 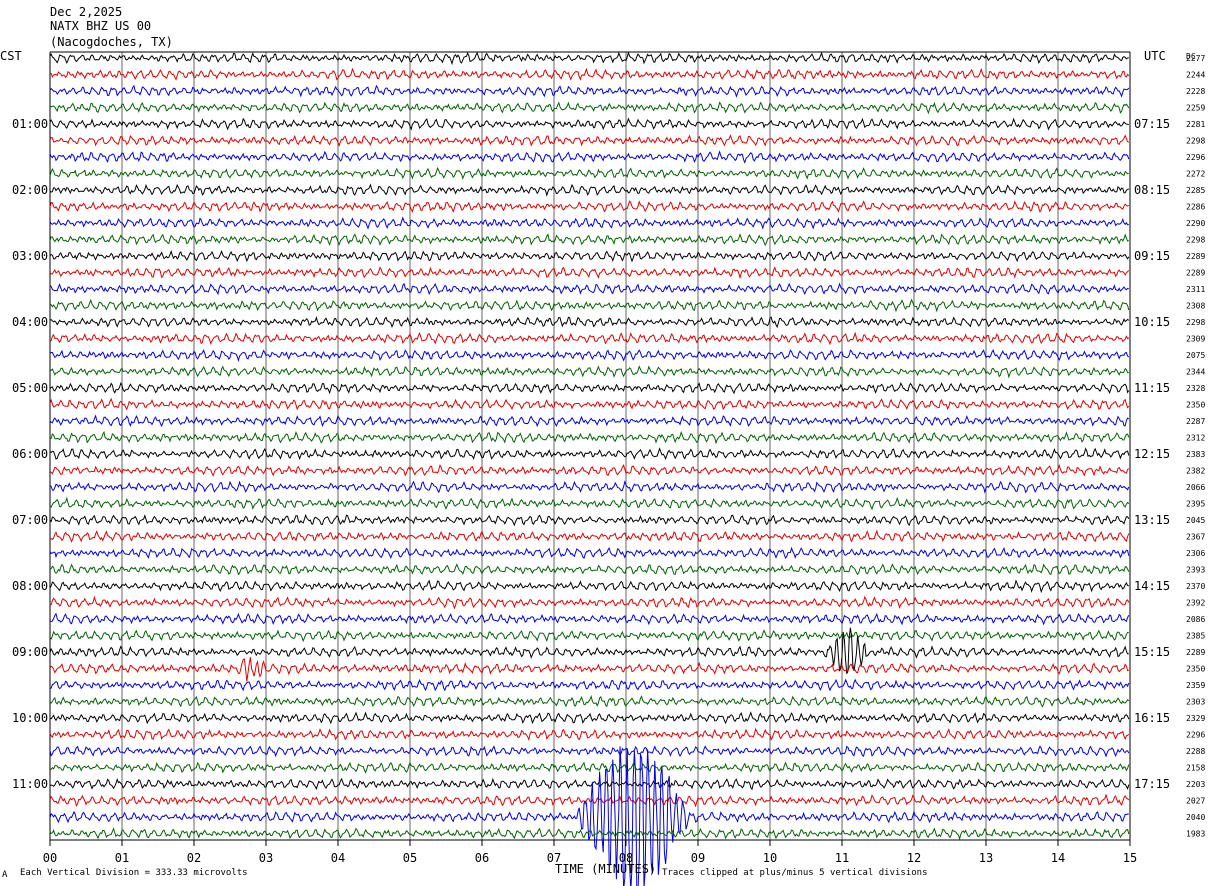 I want to click on x-tick-label: 00, so click(x=50, y=858).